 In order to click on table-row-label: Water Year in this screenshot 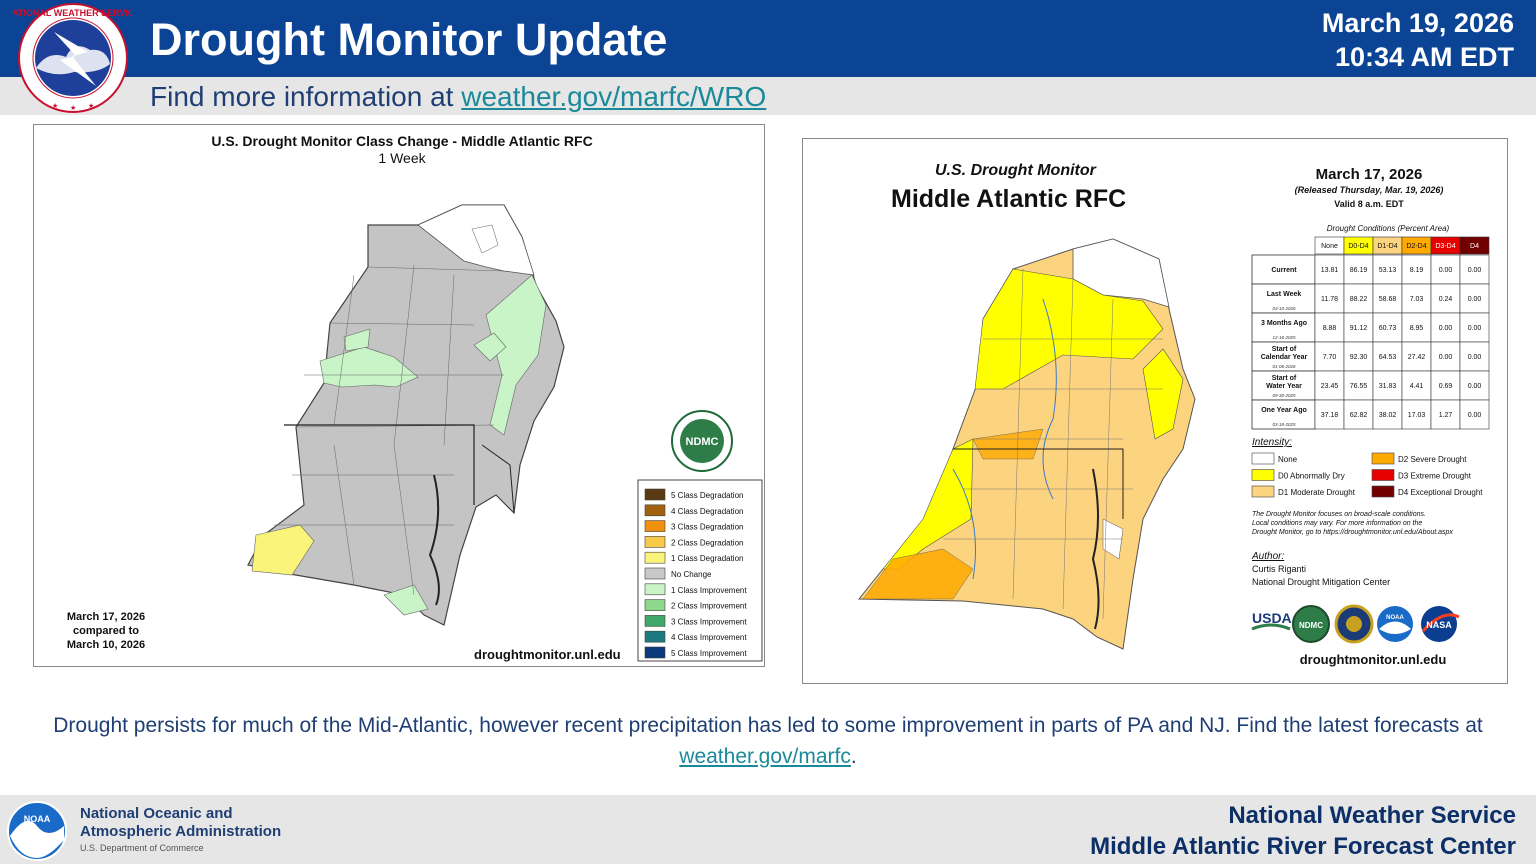, I will do `click(1284, 386)`.